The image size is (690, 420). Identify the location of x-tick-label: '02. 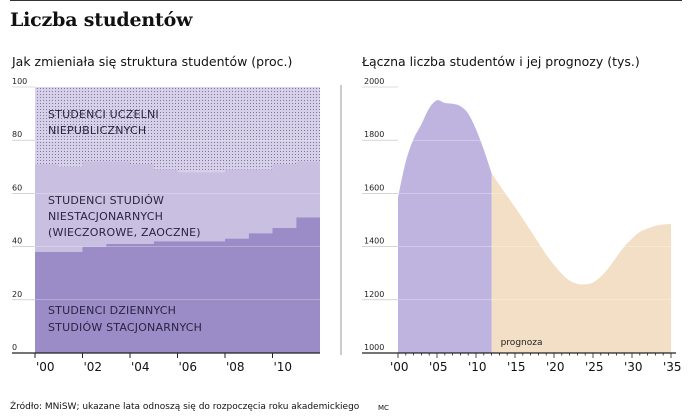
(93, 367).